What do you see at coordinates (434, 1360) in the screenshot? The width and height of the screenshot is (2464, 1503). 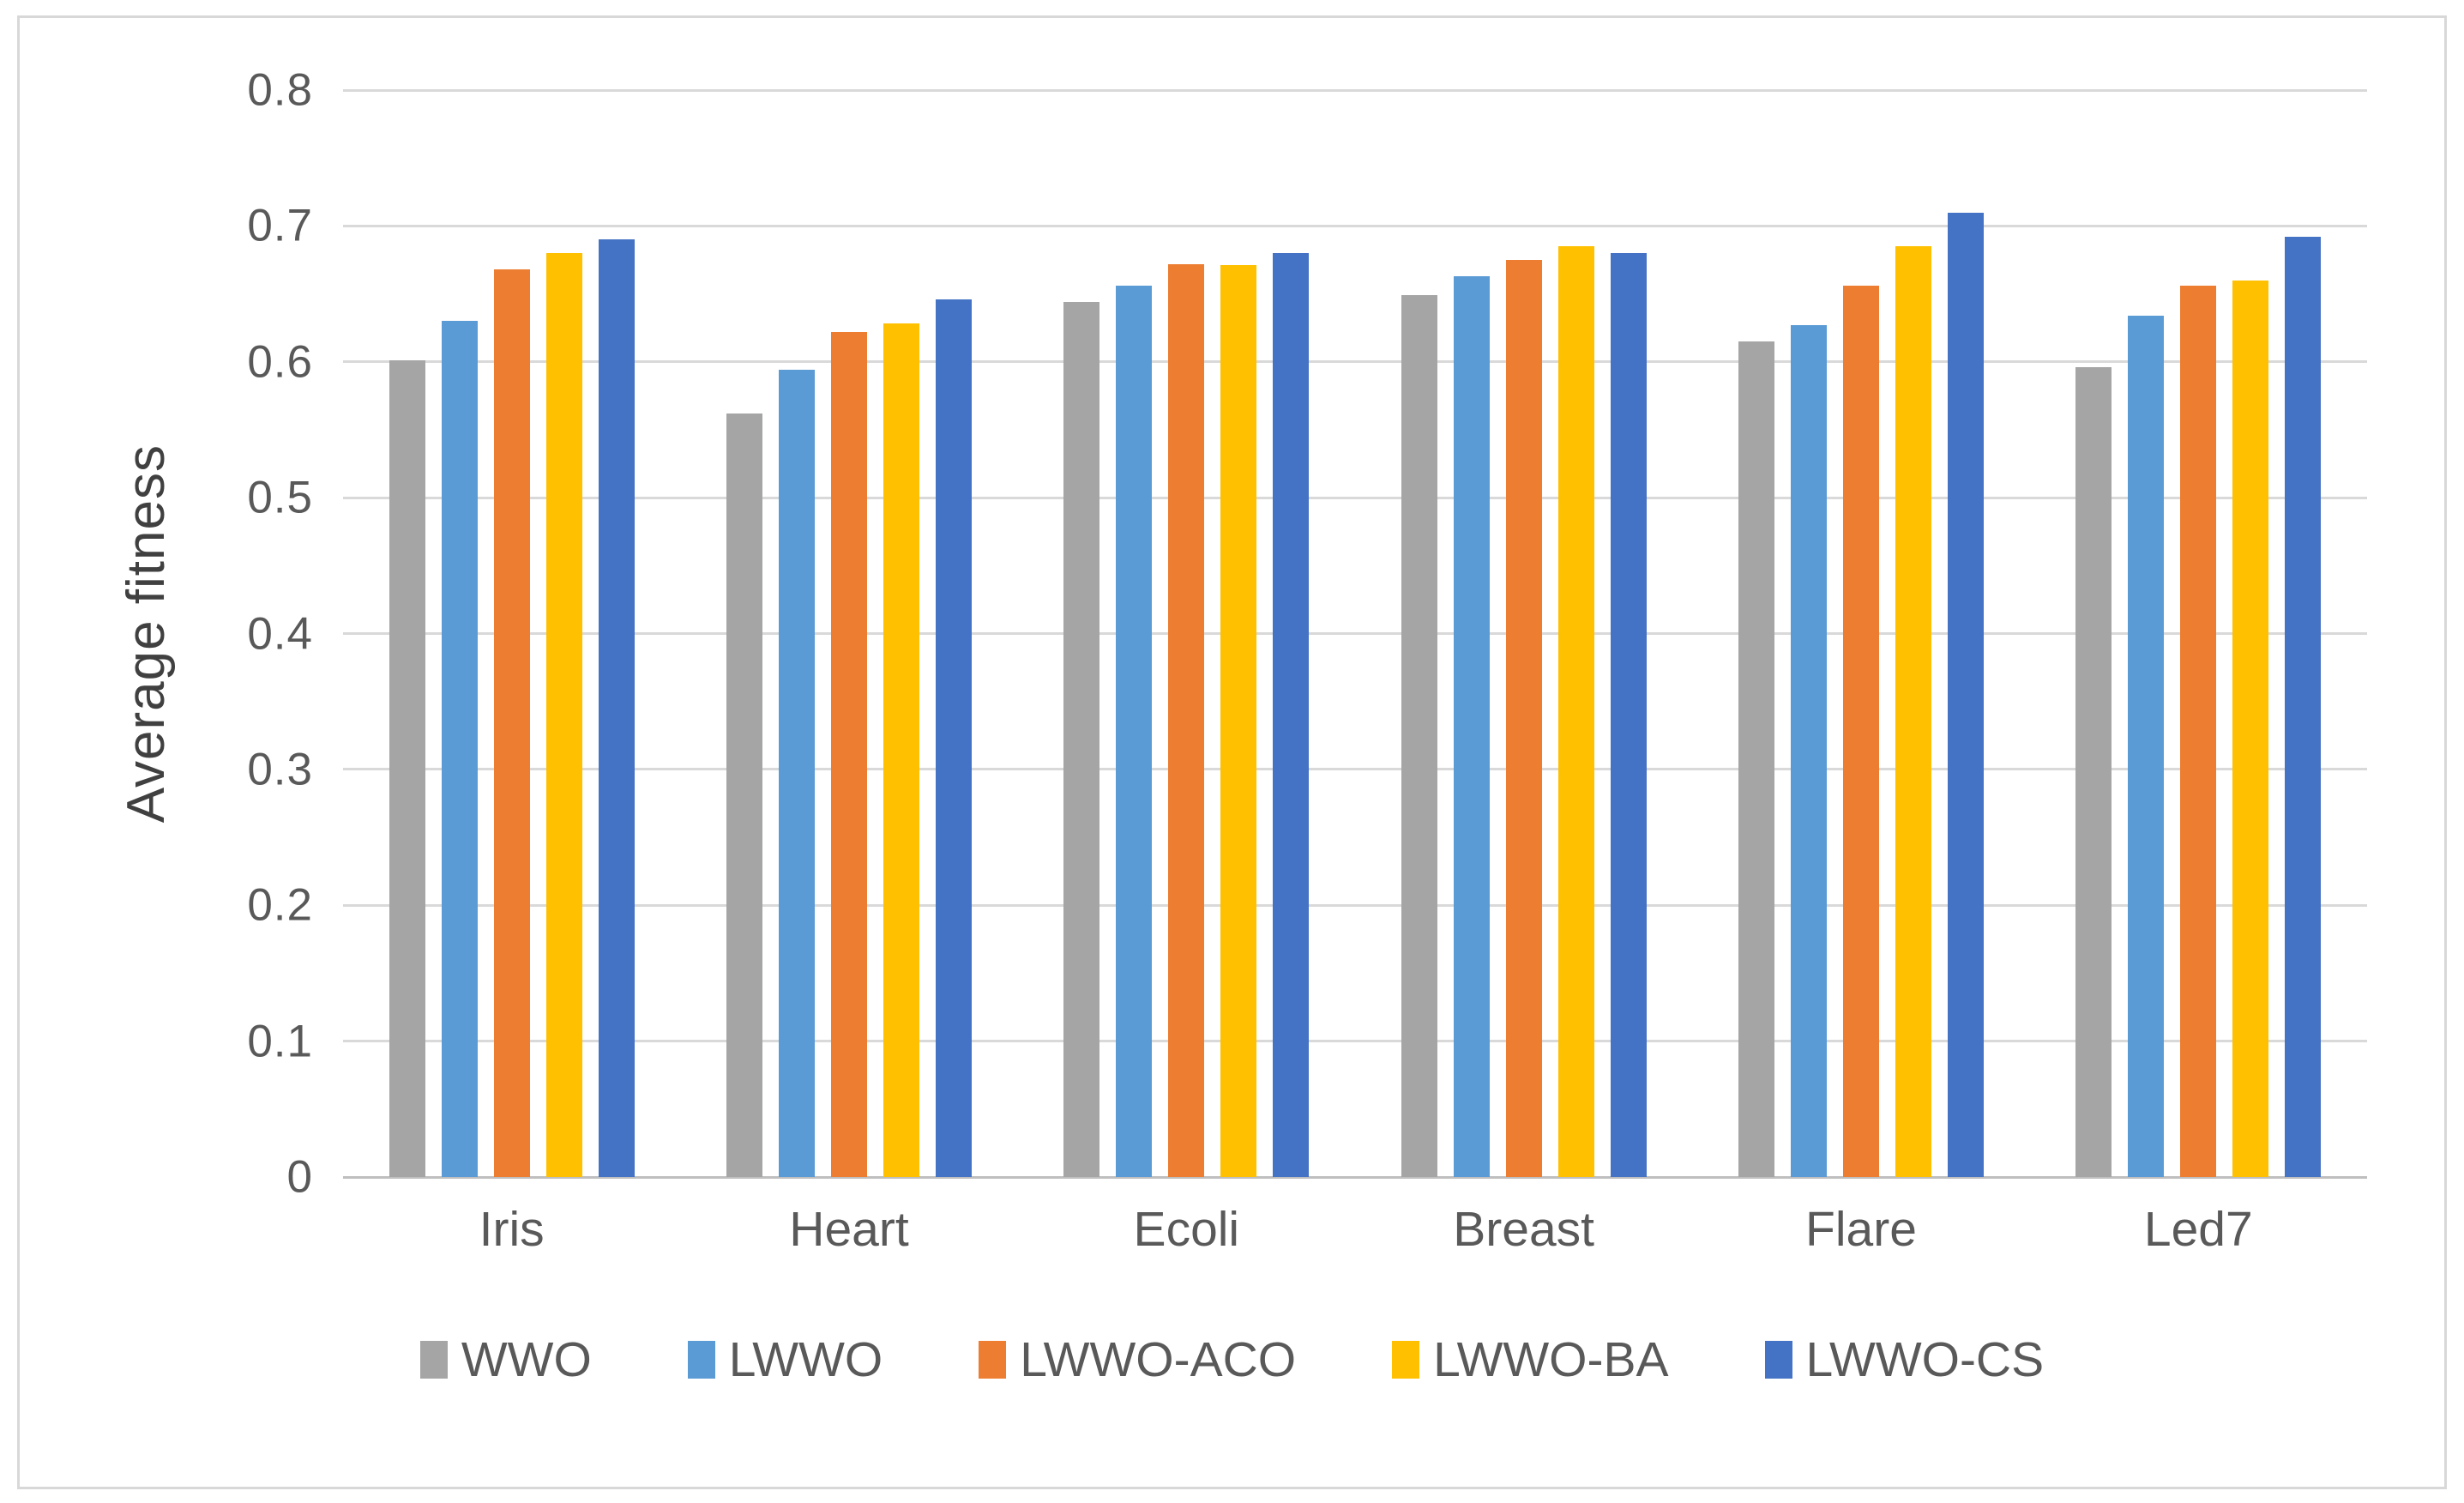 I see `legend-swatch-wwo` at bounding box center [434, 1360].